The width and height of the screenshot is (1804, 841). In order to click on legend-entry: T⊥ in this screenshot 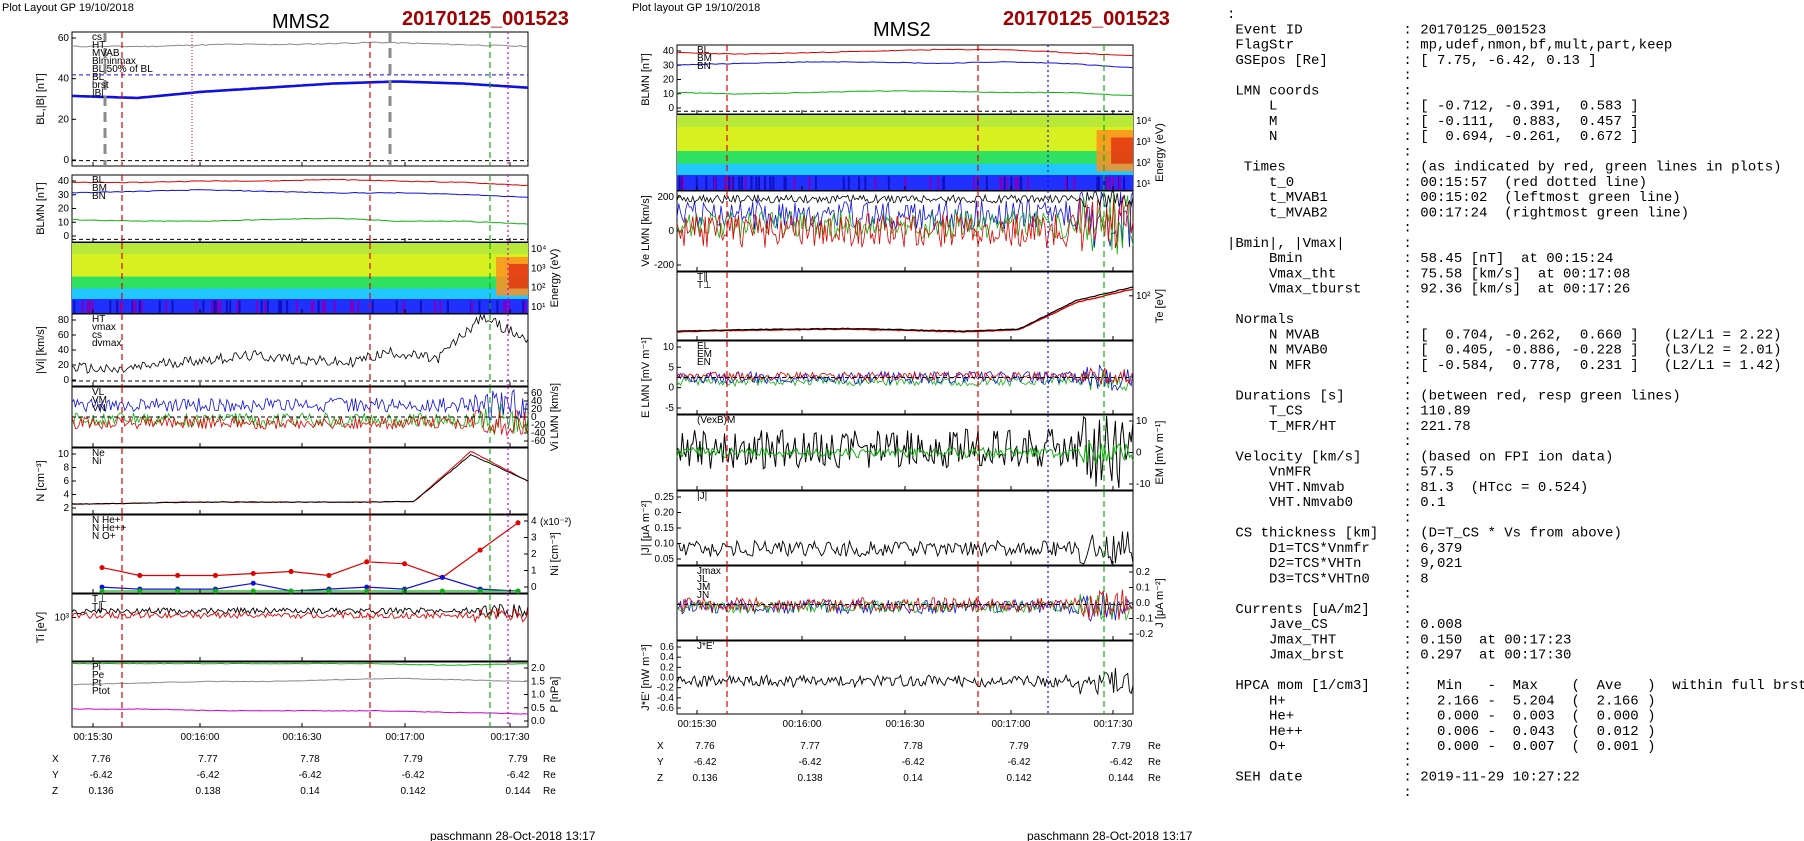, I will do `click(99, 599)`.